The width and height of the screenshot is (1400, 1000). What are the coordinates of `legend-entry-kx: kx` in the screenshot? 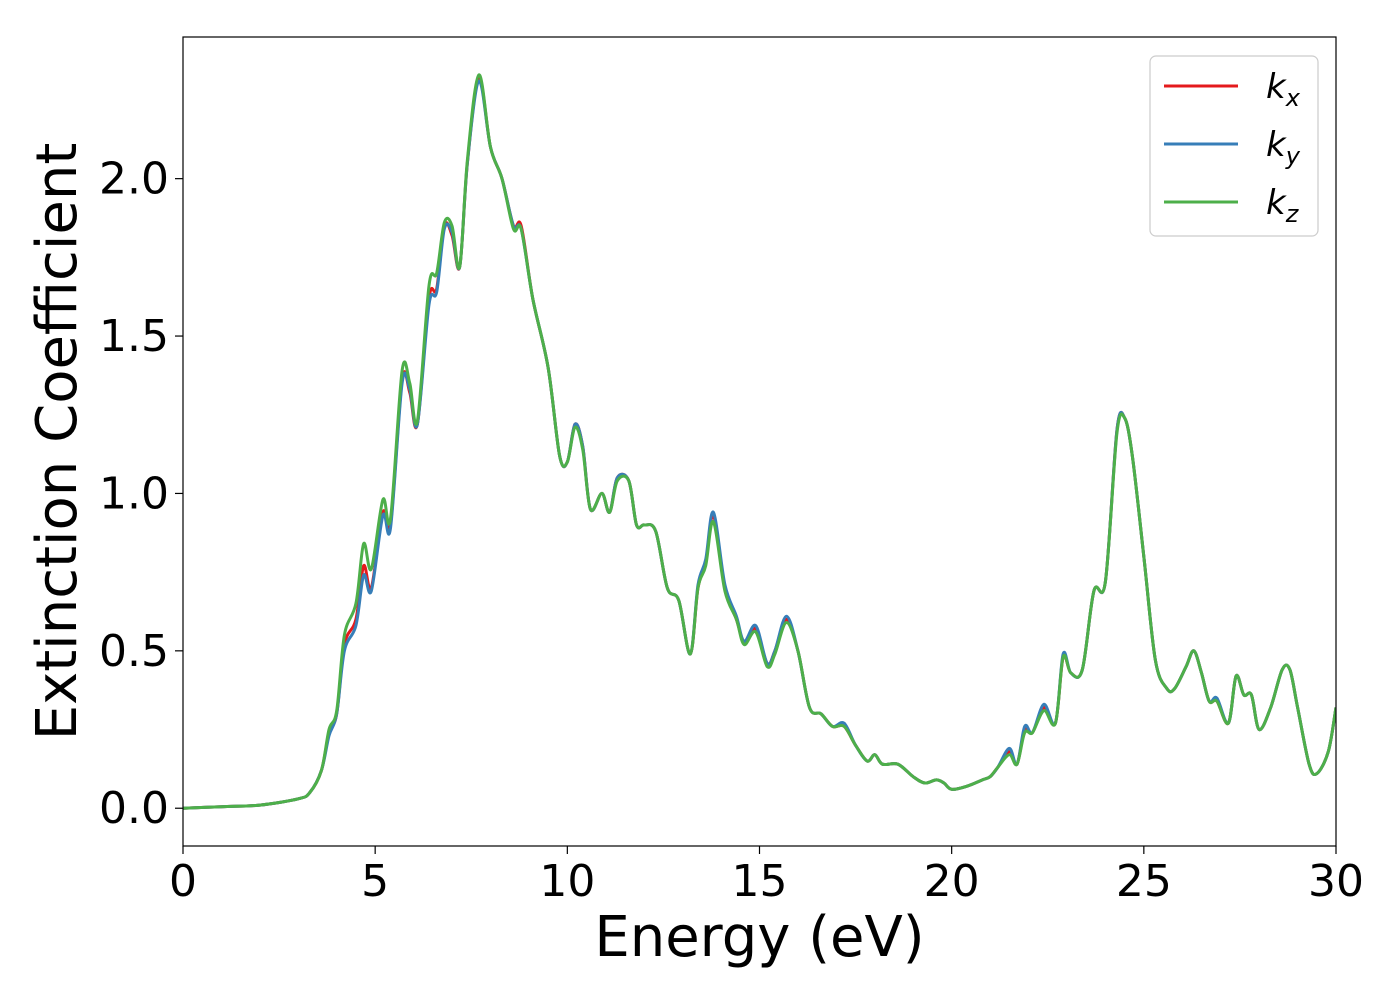 It's located at (1283, 89).